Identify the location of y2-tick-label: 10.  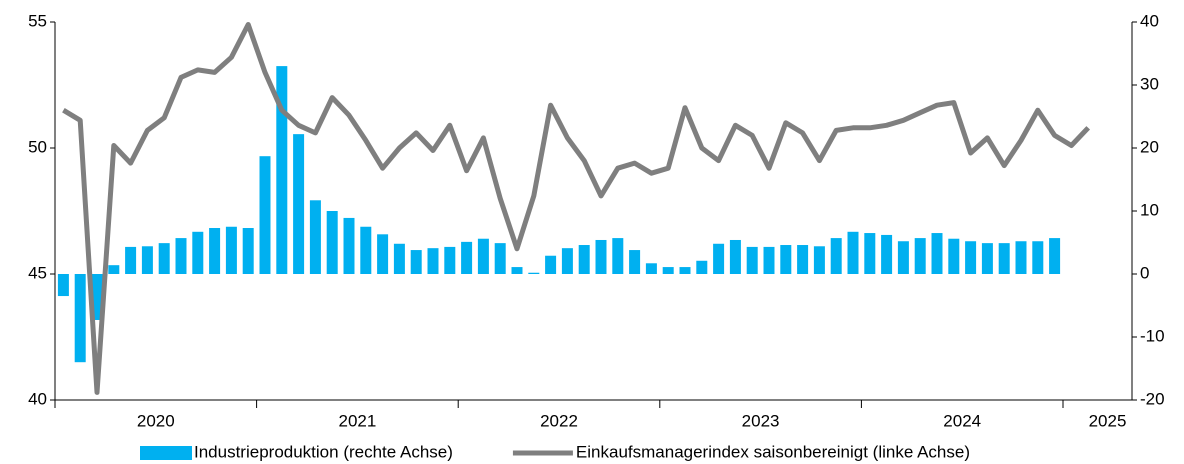
(1149, 209).